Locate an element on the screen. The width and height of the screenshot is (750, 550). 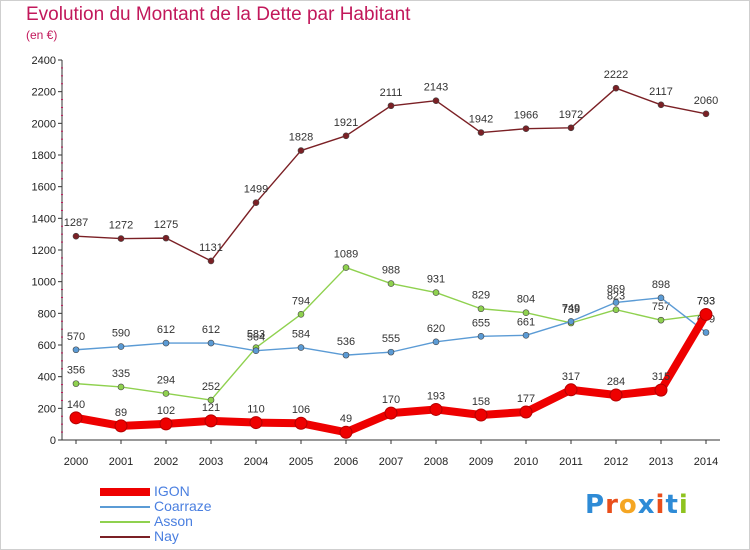
x-tick-label: 2011 is located at coordinates (571, 462).